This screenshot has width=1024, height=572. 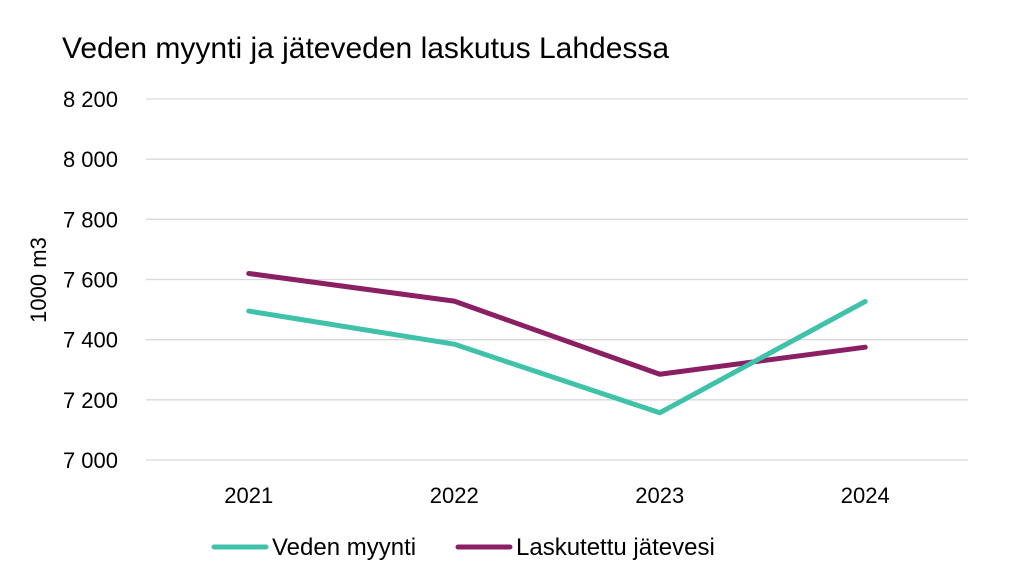 What do you see at coordinates (865, 495) in the screenshot?
I see `x-tick-label: 2024` at bounding box center [865, 495].